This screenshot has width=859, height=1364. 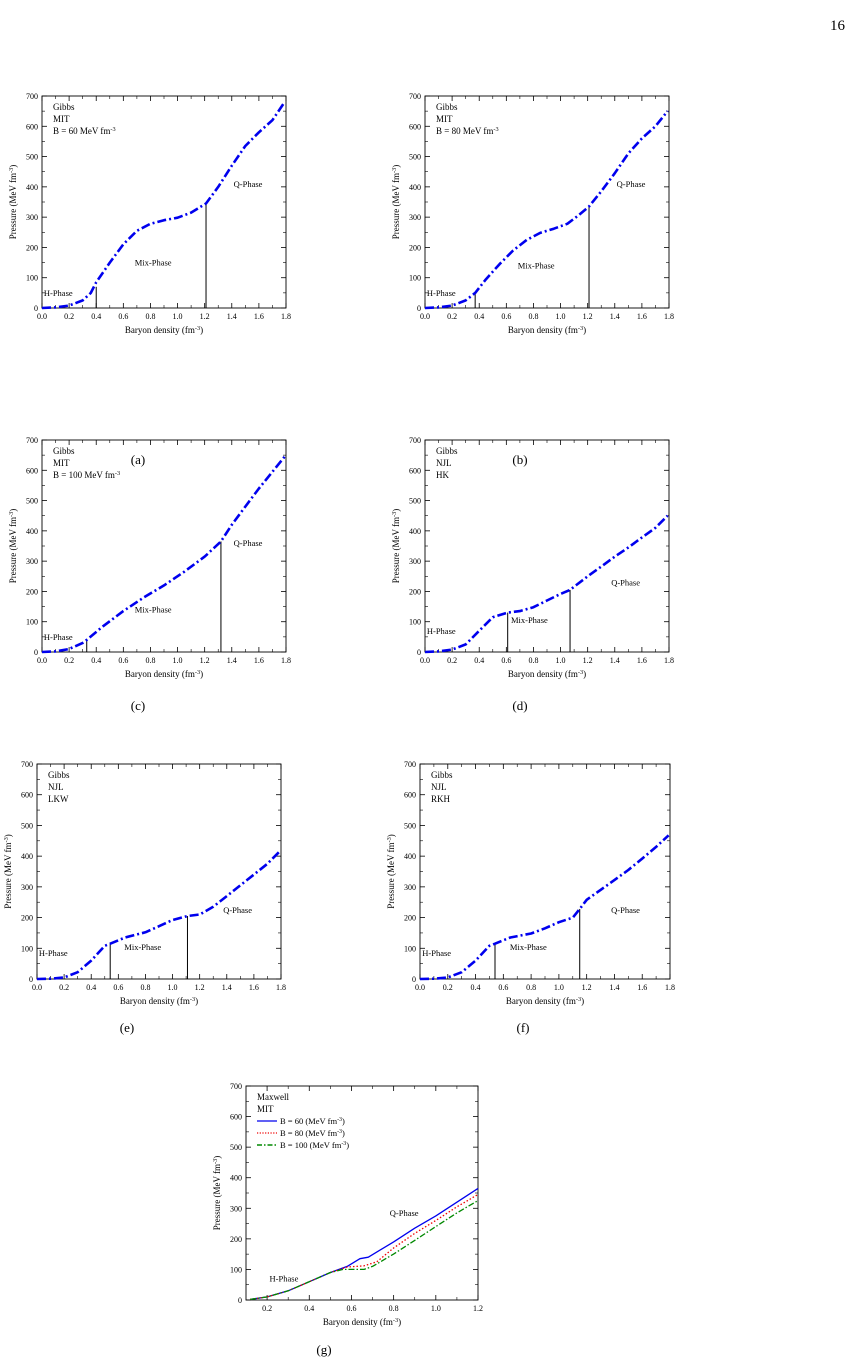 I want to click on y-tick-label: 500, so click(x=27, y=825).